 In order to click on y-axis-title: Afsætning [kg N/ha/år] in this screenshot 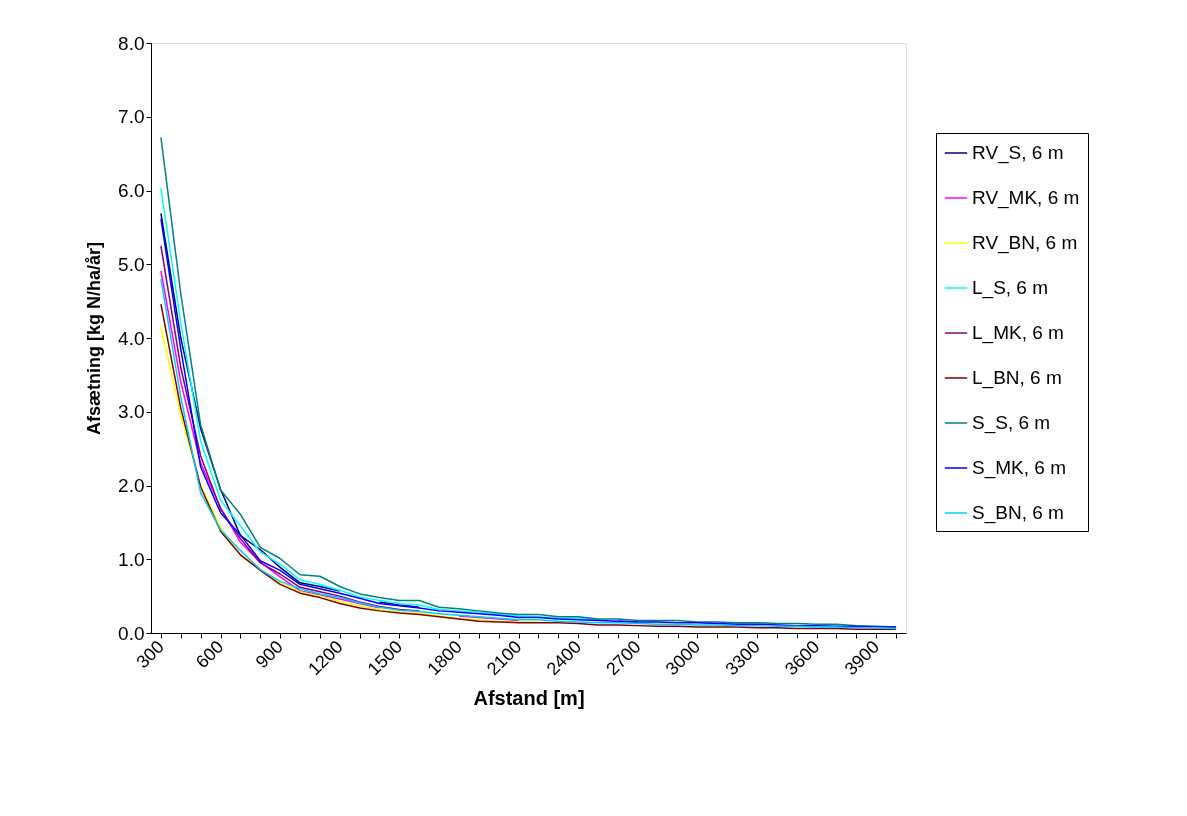, I will do `click(94, 338)`.